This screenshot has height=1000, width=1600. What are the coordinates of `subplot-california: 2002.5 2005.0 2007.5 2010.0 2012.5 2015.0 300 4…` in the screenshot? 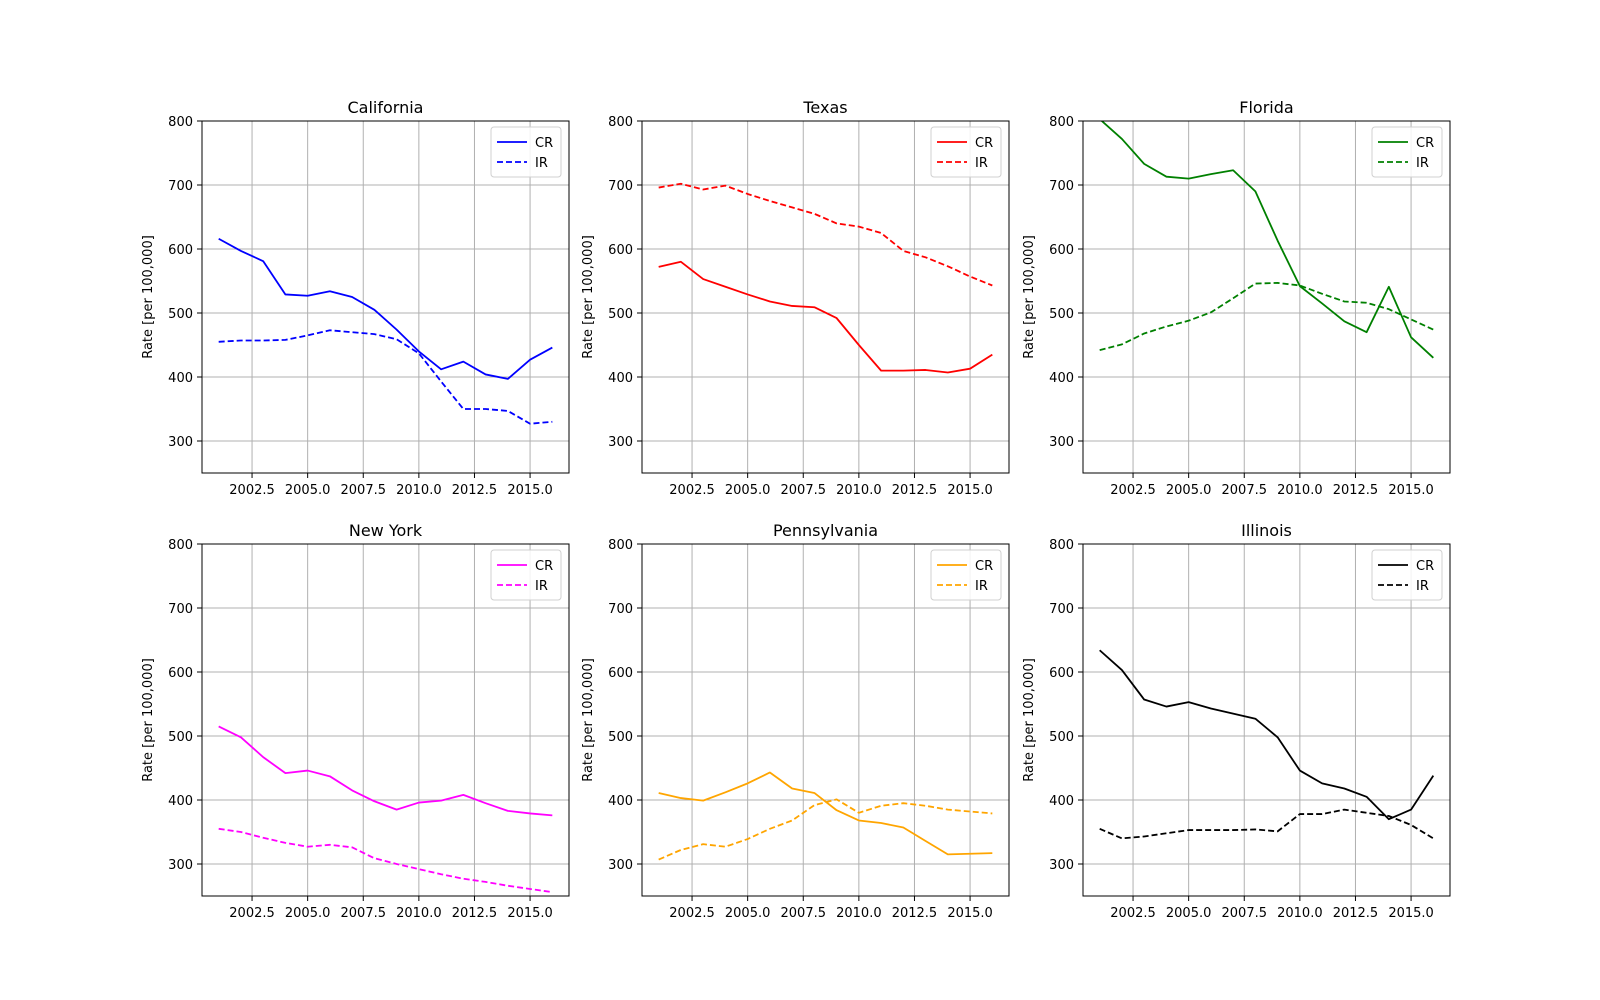 It's located at (355, 298).